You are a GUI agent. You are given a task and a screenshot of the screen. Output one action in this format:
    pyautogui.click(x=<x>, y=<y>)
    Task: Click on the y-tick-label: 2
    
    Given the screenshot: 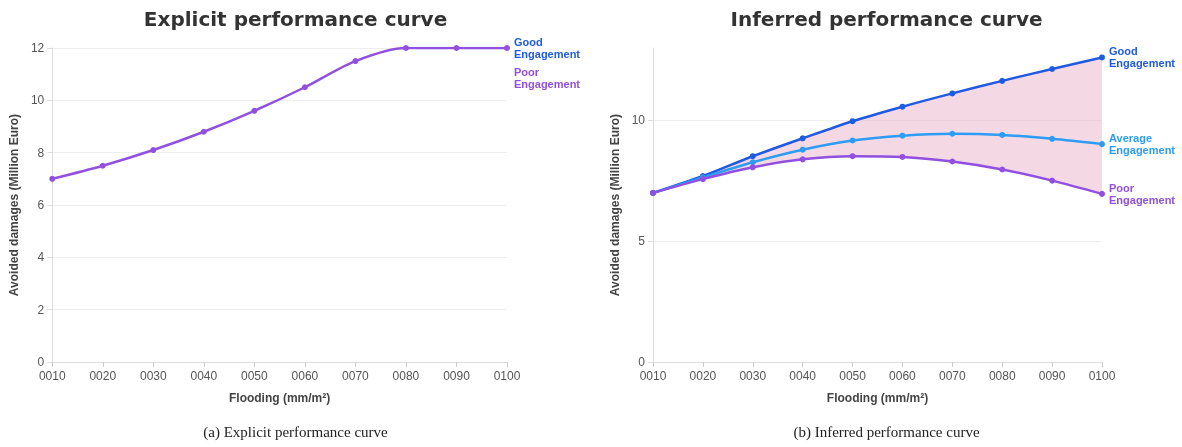 What is the action you would take?
    pyautogui.click(x=41, y=309)
    